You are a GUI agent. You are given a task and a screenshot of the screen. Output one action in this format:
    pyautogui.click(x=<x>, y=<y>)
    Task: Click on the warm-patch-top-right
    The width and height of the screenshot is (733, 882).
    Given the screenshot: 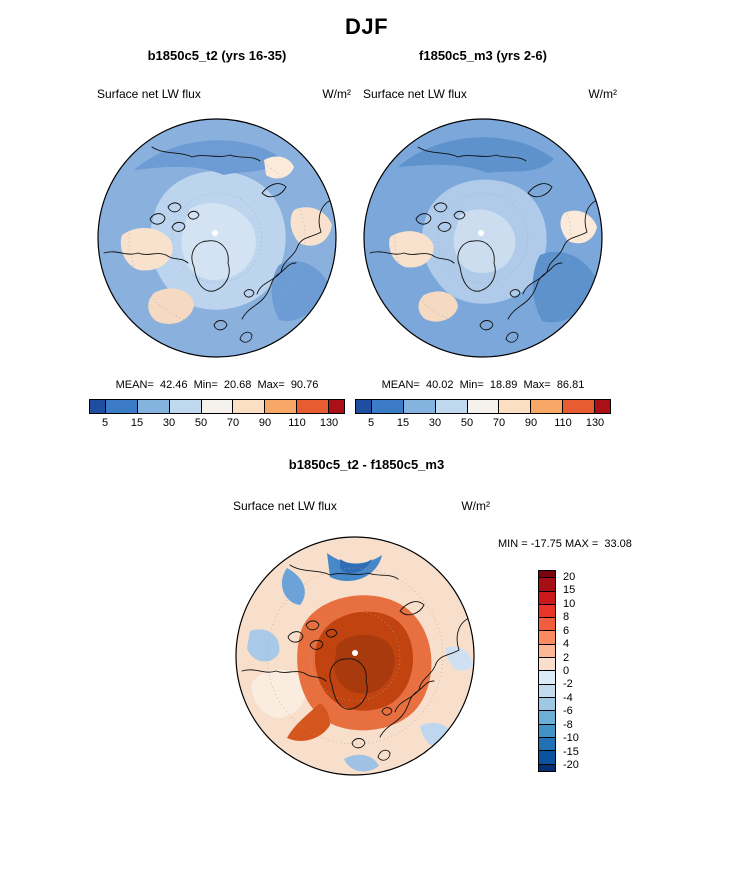 What is the action you would take?
    pyautogui.click(x=279, y=167)
    